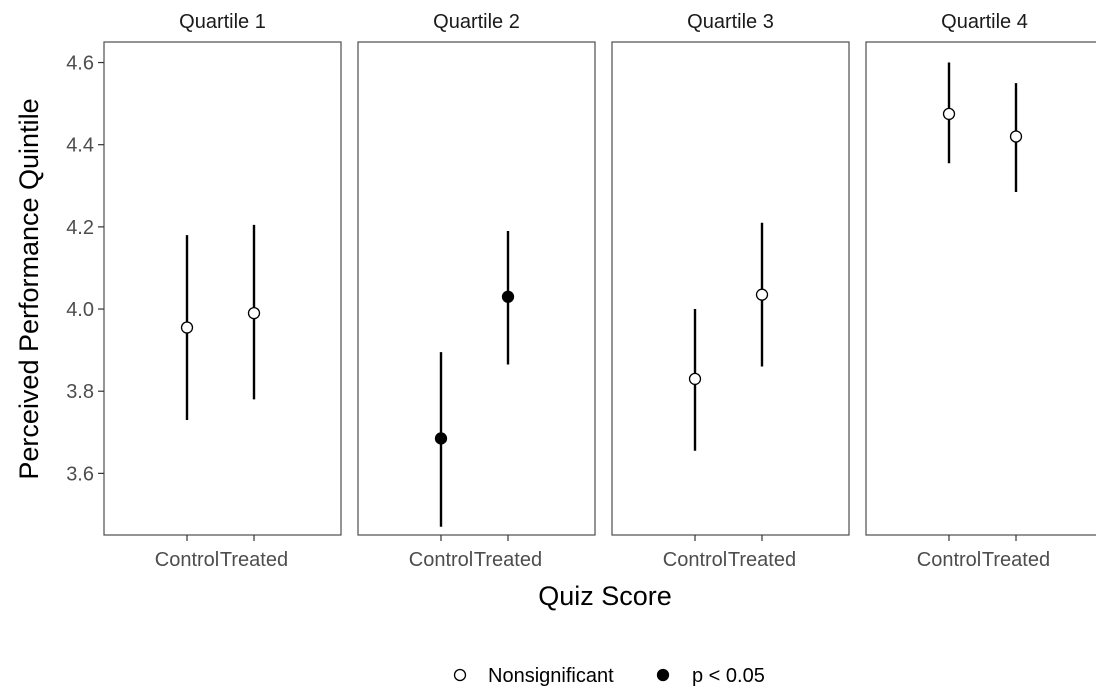  What do you see at coordinates (80, 392) in the screenshot?
I see `y-tick-label: 3.8` at bounding box center [80, 392].